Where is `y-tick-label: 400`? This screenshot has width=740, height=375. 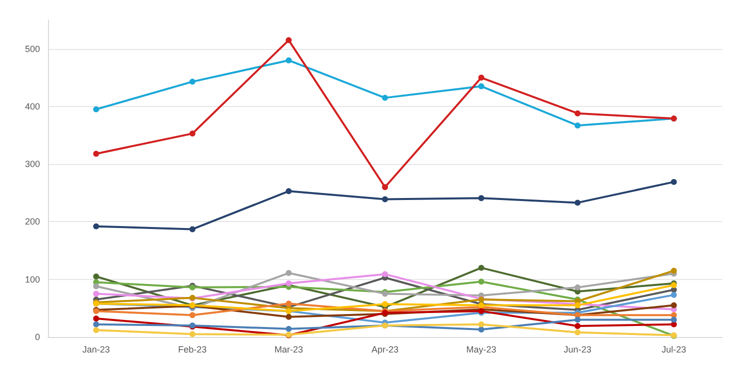
y-tick-label: 400 is located at coordinates (32, 106).